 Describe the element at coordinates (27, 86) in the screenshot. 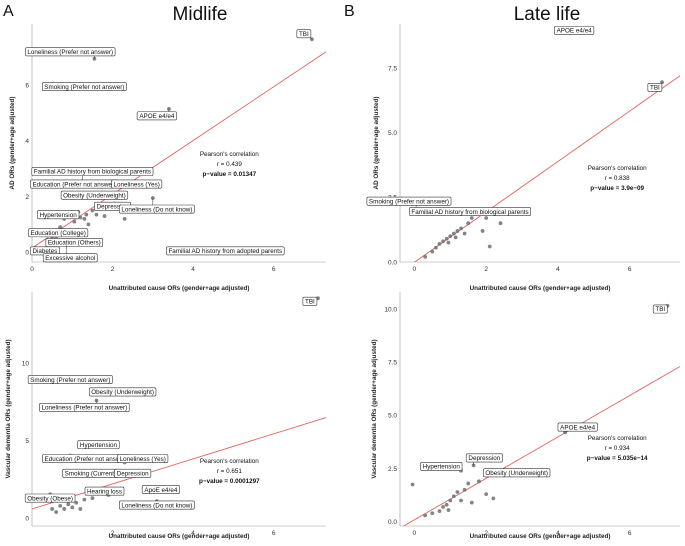

I see `y-tick-label: 6` at that location.